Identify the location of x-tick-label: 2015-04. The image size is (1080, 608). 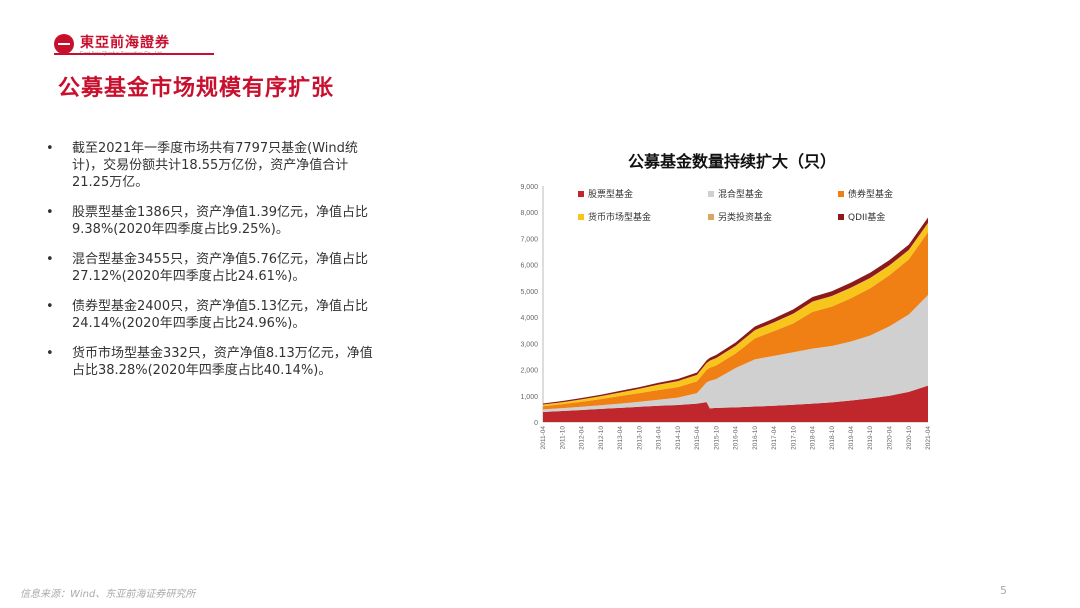
(697, 438).